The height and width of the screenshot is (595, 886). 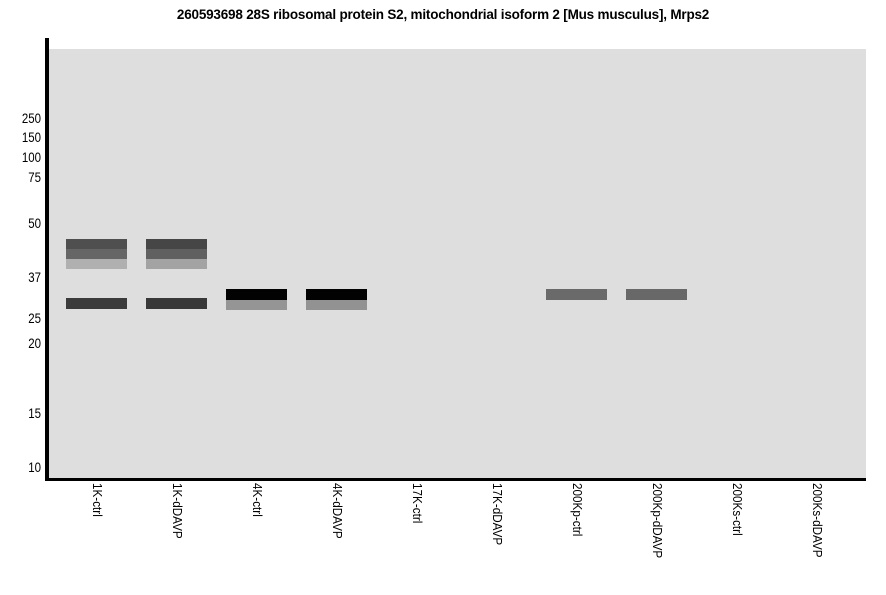 What do you see at coordinates (31, 137) in the screenshot?
I see `y-tick-label: 150` at bounding box center [31, 137].